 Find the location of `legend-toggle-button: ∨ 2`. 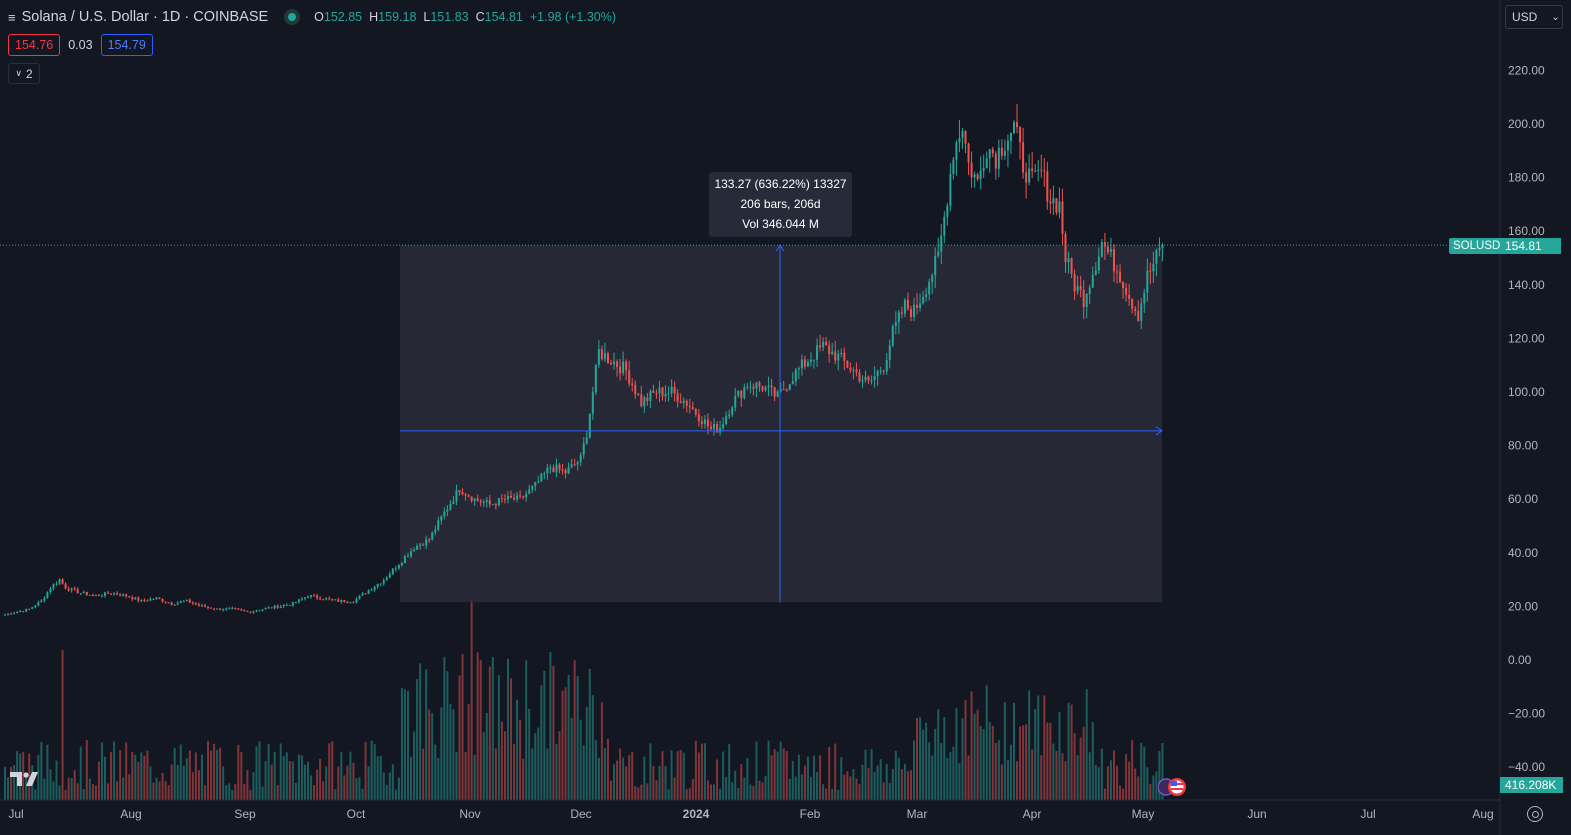

legend-toggle-button: ∨ 2 is located at coordinates (24, 73).